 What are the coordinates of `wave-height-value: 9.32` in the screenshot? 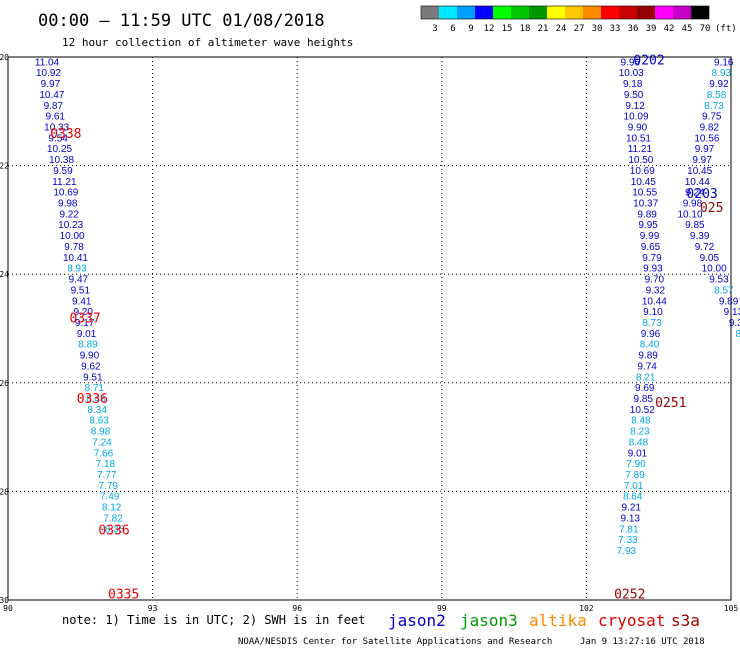 It's located at (656, 290).